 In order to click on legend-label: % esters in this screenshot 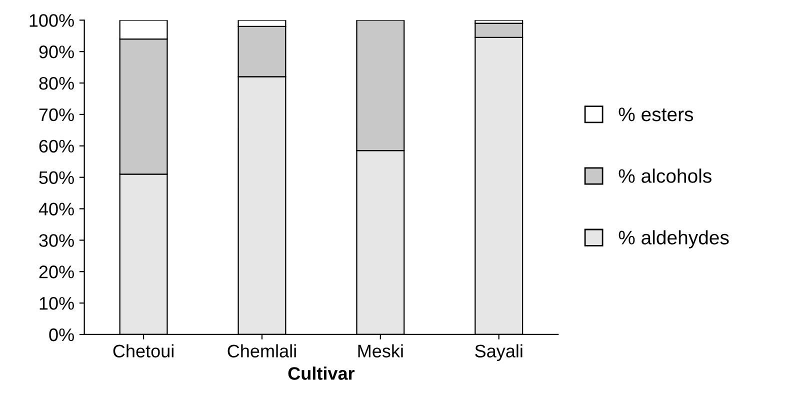, I will do `click(656, 115)`.